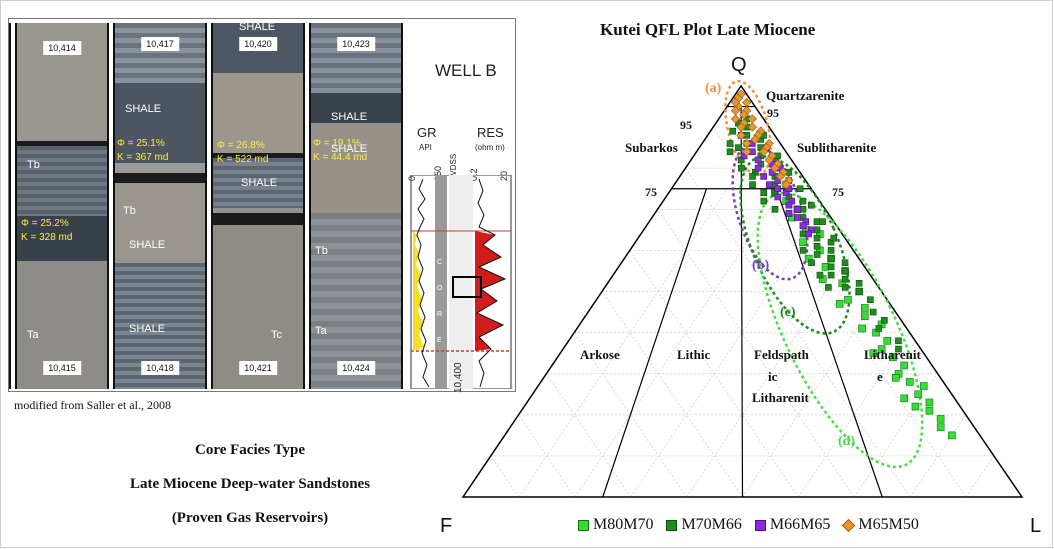 This screenshot has height=549, width=1054. I want to click on permeability-value: K = 522 md, so click(243, 159).